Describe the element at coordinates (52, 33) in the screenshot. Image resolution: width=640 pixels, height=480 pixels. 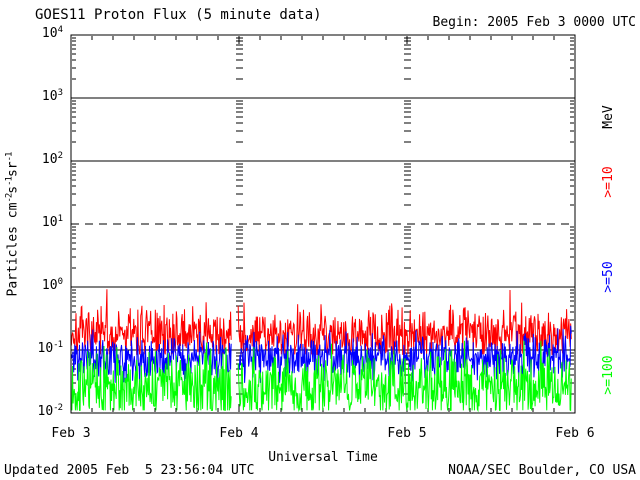
I see `y-tick-label: 104` at that location.